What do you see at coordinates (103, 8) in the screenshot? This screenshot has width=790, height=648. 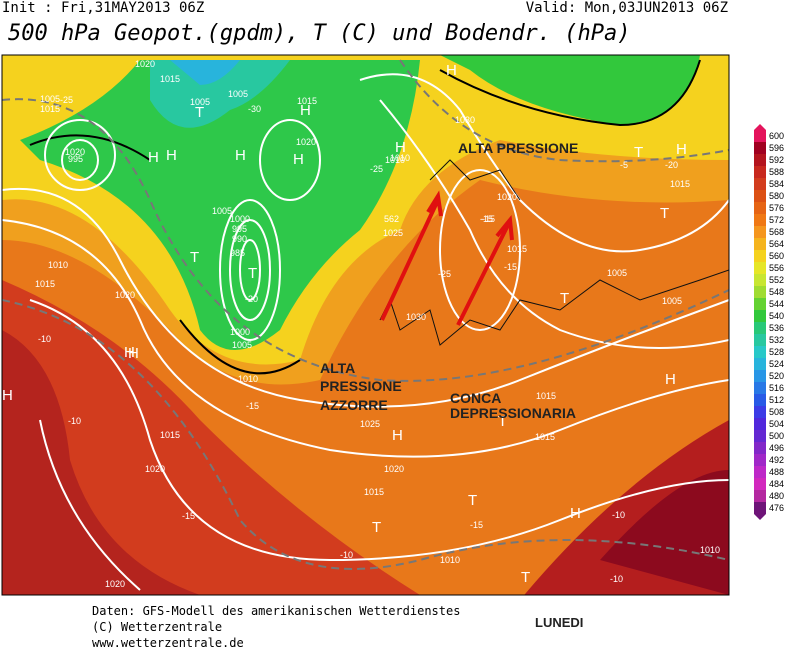 I see `init-time: Init : Fri,31MAY2013 06Z` at bounding box center [103, 8].